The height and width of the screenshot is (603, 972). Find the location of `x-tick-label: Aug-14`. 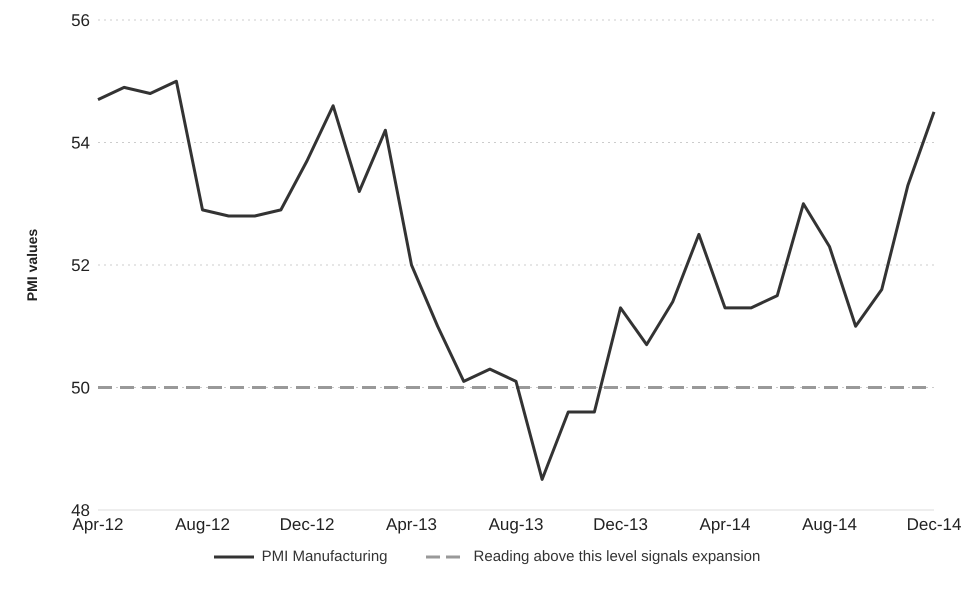

x-tick-label: Aug-14 is located at coordinates (829, 524).